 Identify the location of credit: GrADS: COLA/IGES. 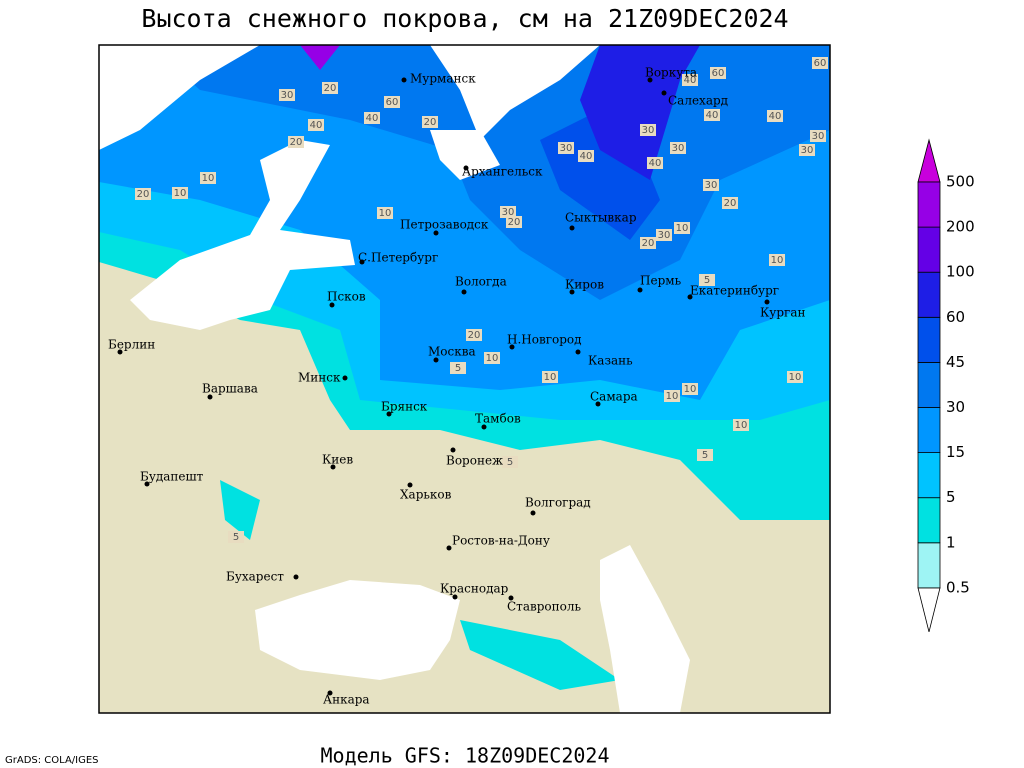
(52, 760).